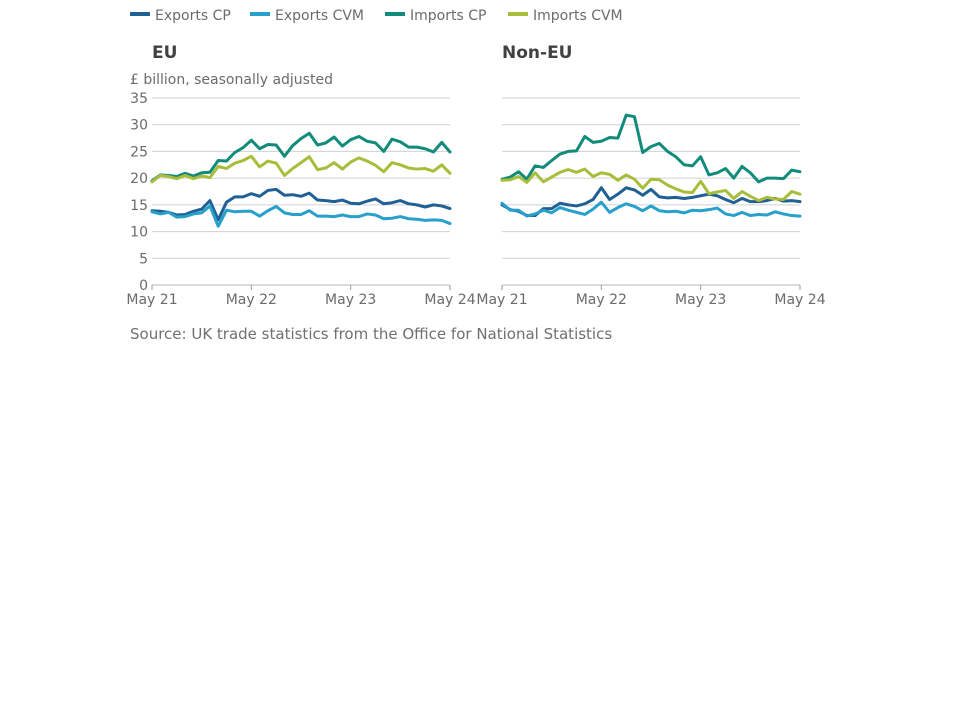  I want to click on y-tick-label: 20, so click(139, 179).